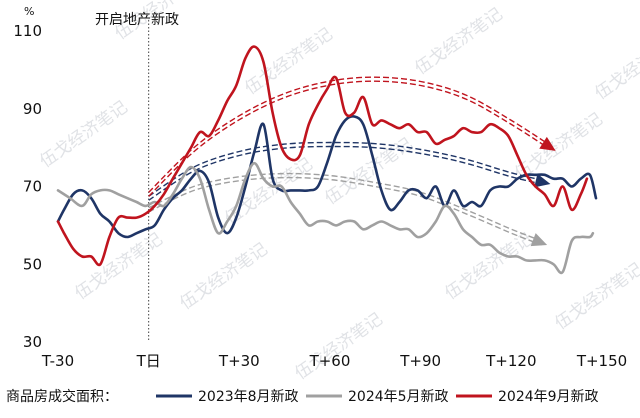 The height and width of the screenshot is (418, 640). What do you see at coordinates (32, 187) in the screenshot?
I see `y-tick-label: 70` at bounding box center [32, 187].